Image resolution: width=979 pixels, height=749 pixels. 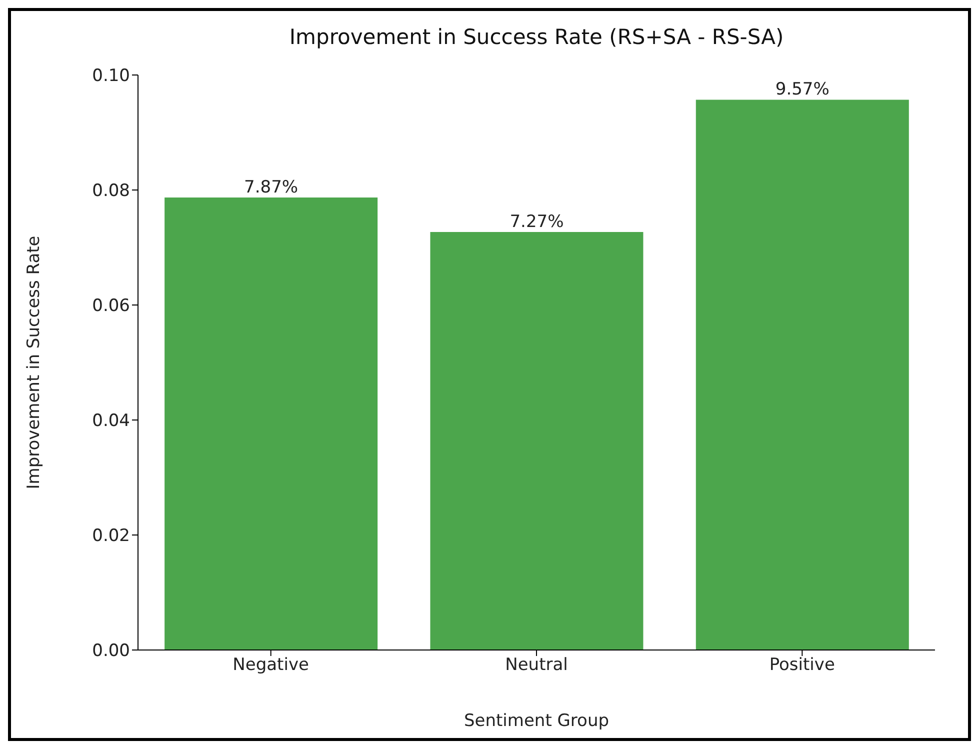 I want to click on x-tick-label: Negative, so click(x=270, y=665).